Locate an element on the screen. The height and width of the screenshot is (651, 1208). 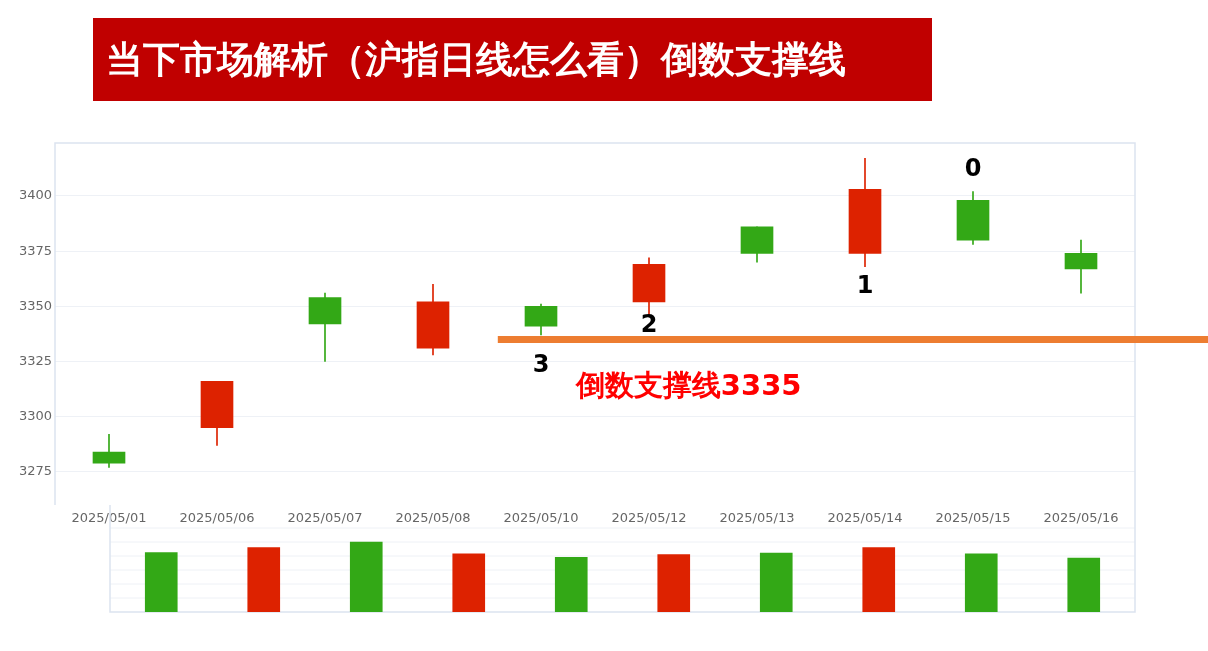
annotation: 2 is located at coordinates (649, 324).